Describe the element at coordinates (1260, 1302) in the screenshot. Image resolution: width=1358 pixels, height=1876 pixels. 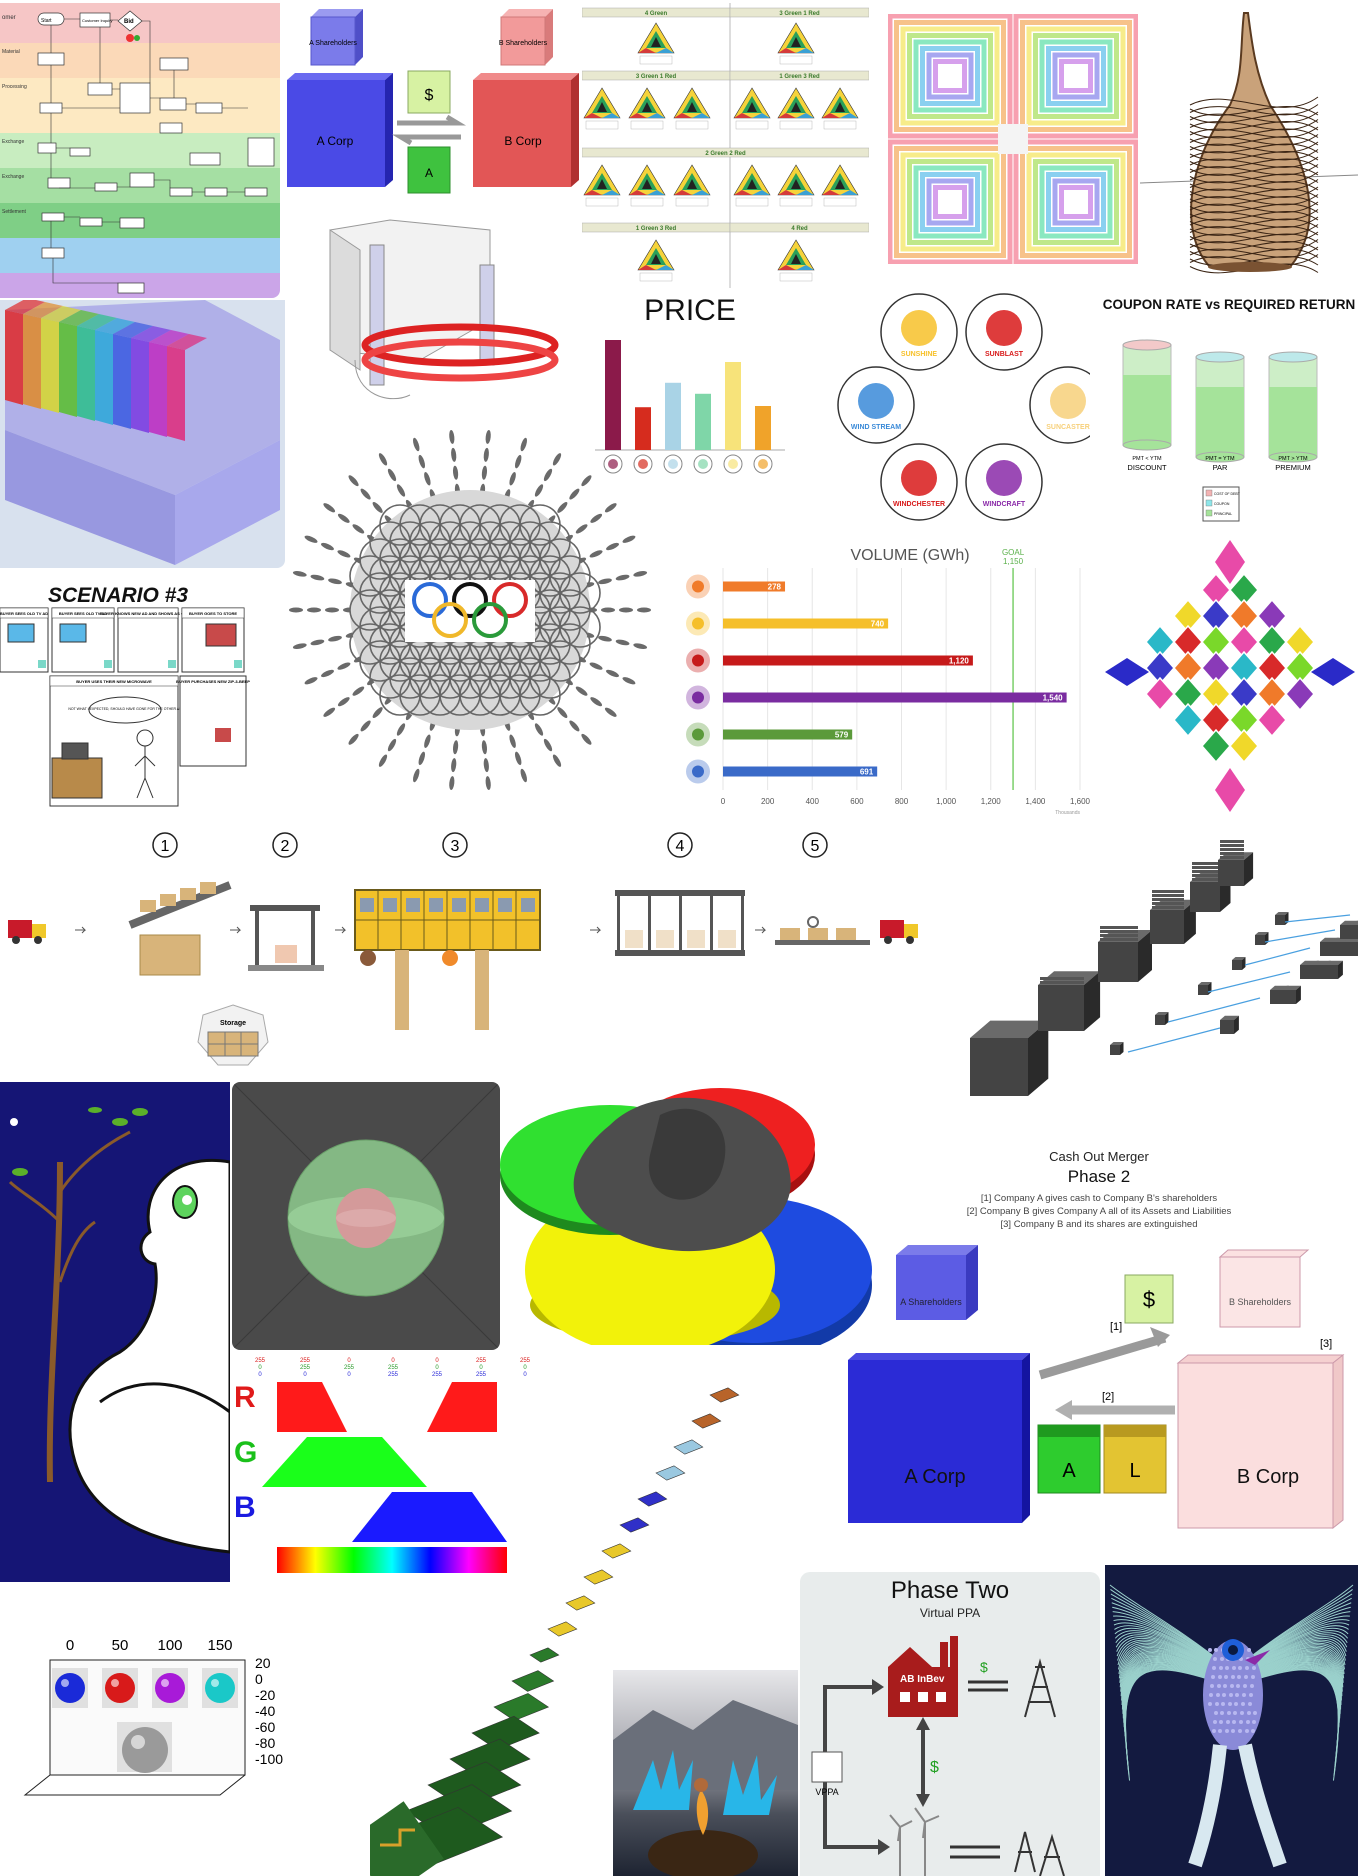
I see `b-shareholders-label: B Shareholders` at that location.